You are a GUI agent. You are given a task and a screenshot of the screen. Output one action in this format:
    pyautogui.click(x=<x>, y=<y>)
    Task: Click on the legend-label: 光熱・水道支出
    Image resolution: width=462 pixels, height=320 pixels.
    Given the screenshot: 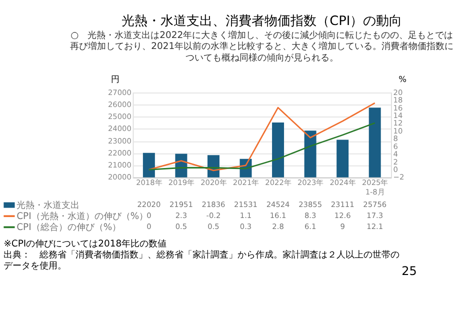 What is the action you would take?
    pyautogui.click(x=48, y=205)
    